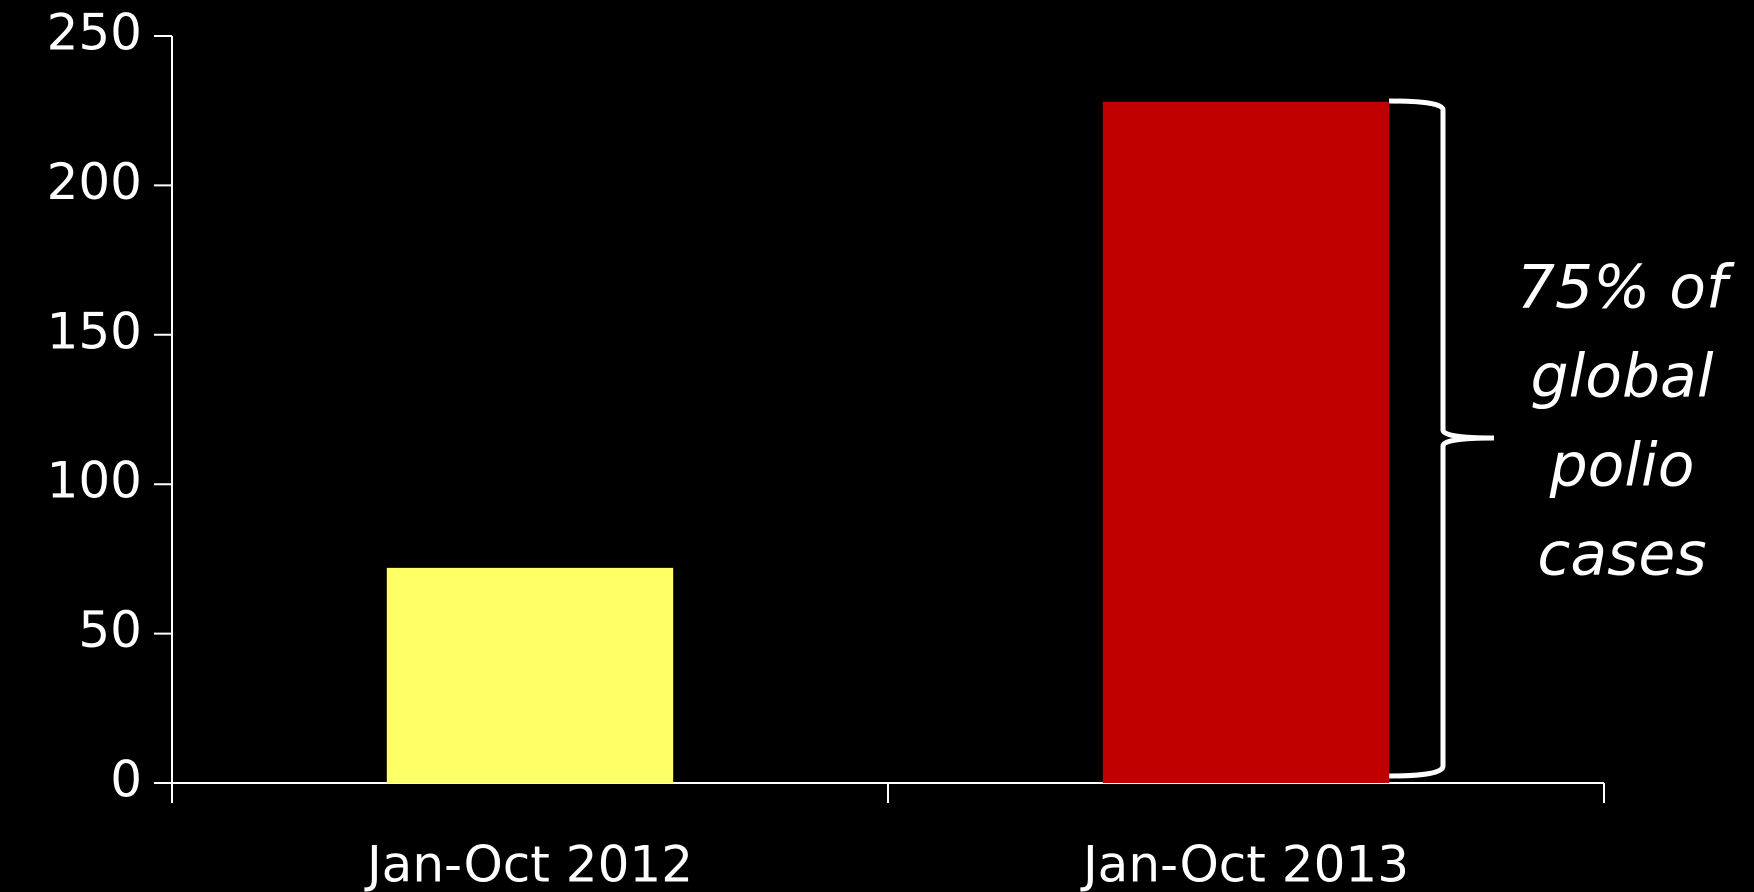 The width and height of the screenshot is (1754, 892). What do you see at coordinates (94, 33) in the screenshot?
I see `y-tick-label: 250` at bounding box center [94, 33].